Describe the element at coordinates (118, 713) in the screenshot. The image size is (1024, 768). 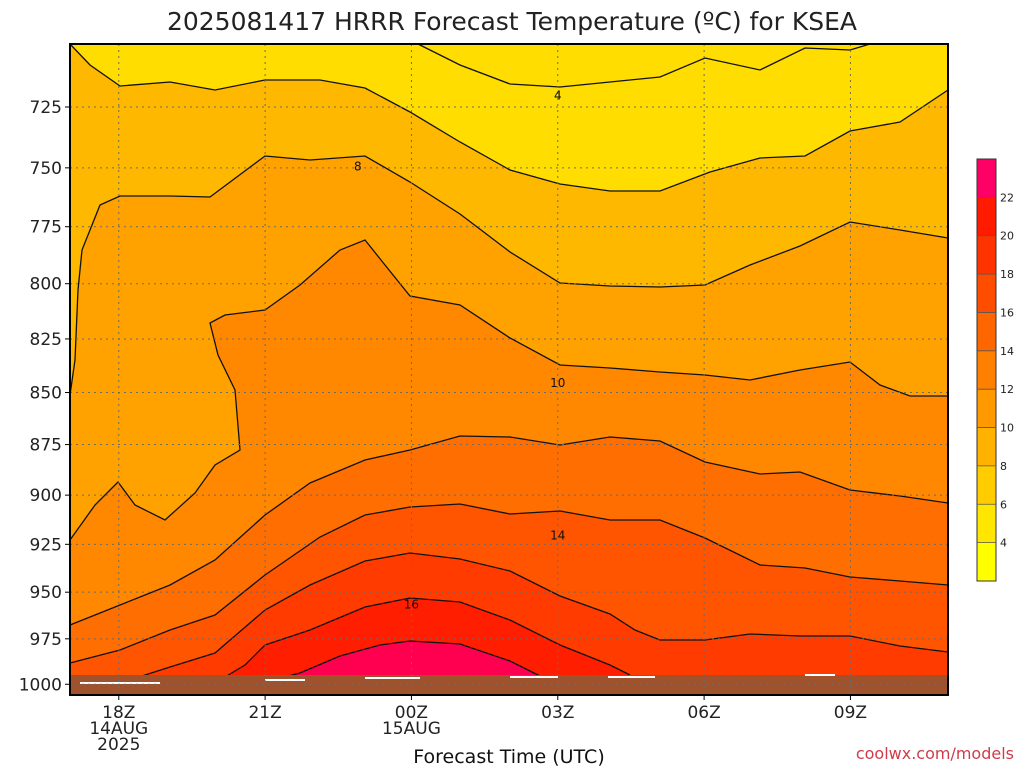
I see `x-tick-label: 18Z` at that location.